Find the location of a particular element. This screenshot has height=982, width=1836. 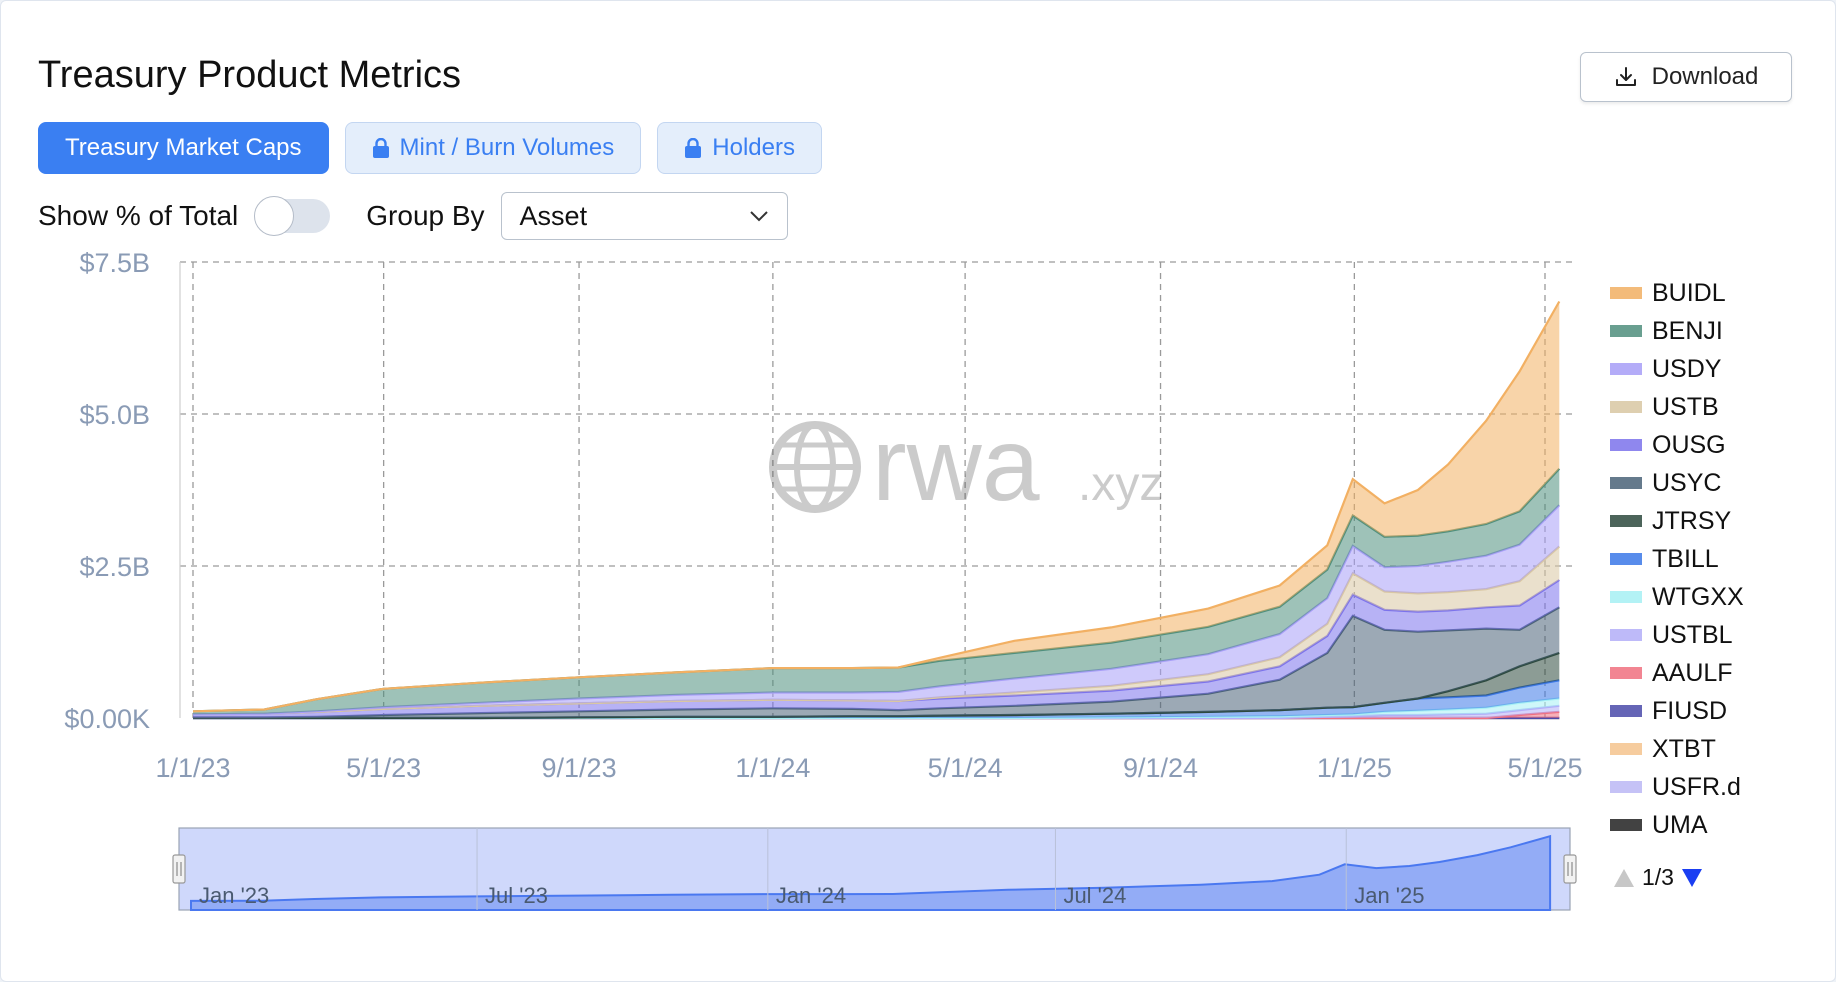

legend-label: BENJI is located at coordinates (1687, 330).